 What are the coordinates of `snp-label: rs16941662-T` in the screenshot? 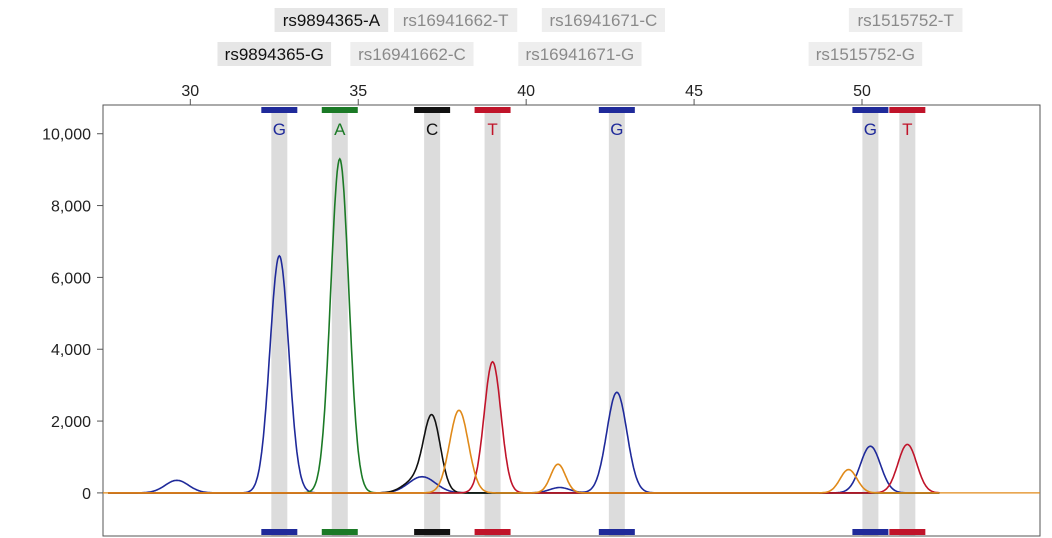 It's located at (456, 20).